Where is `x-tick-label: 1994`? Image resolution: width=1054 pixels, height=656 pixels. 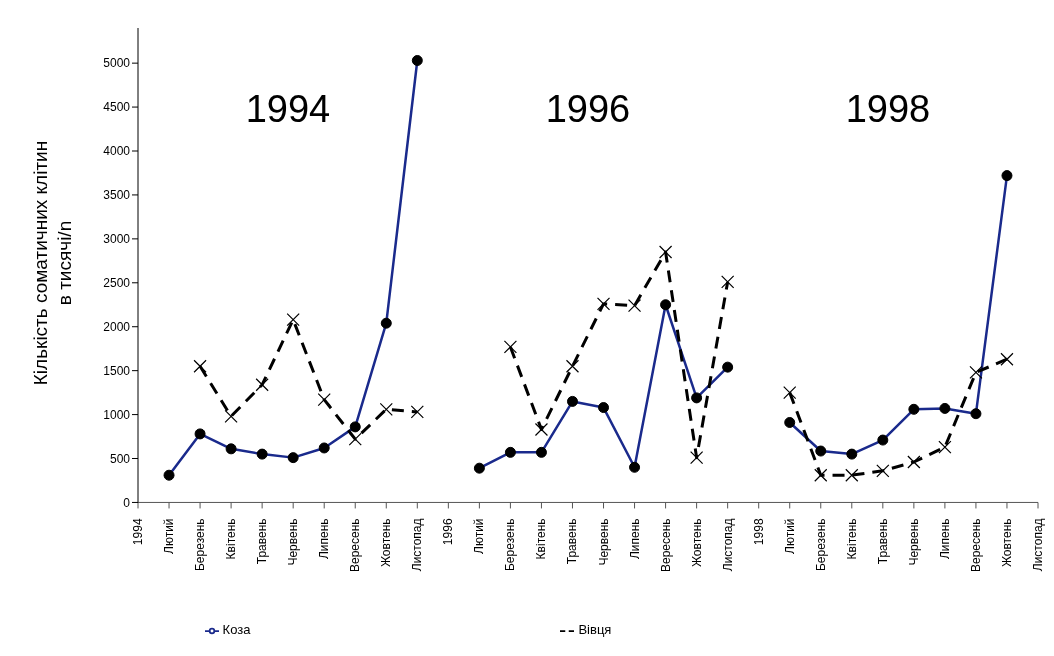
x-tick-label: 1994 is located at coordinates (138, 532).